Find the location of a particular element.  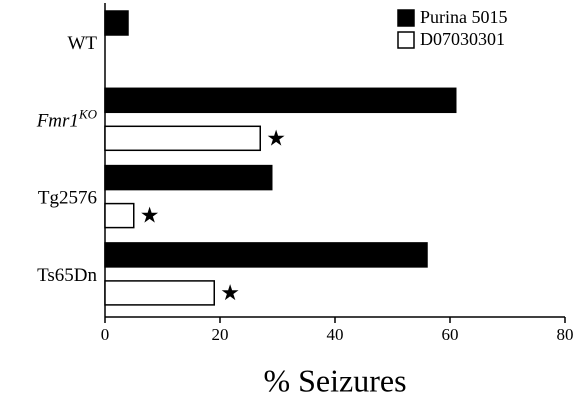

y-tick-label: Fmr1KO is located at coordinates (67, 118).